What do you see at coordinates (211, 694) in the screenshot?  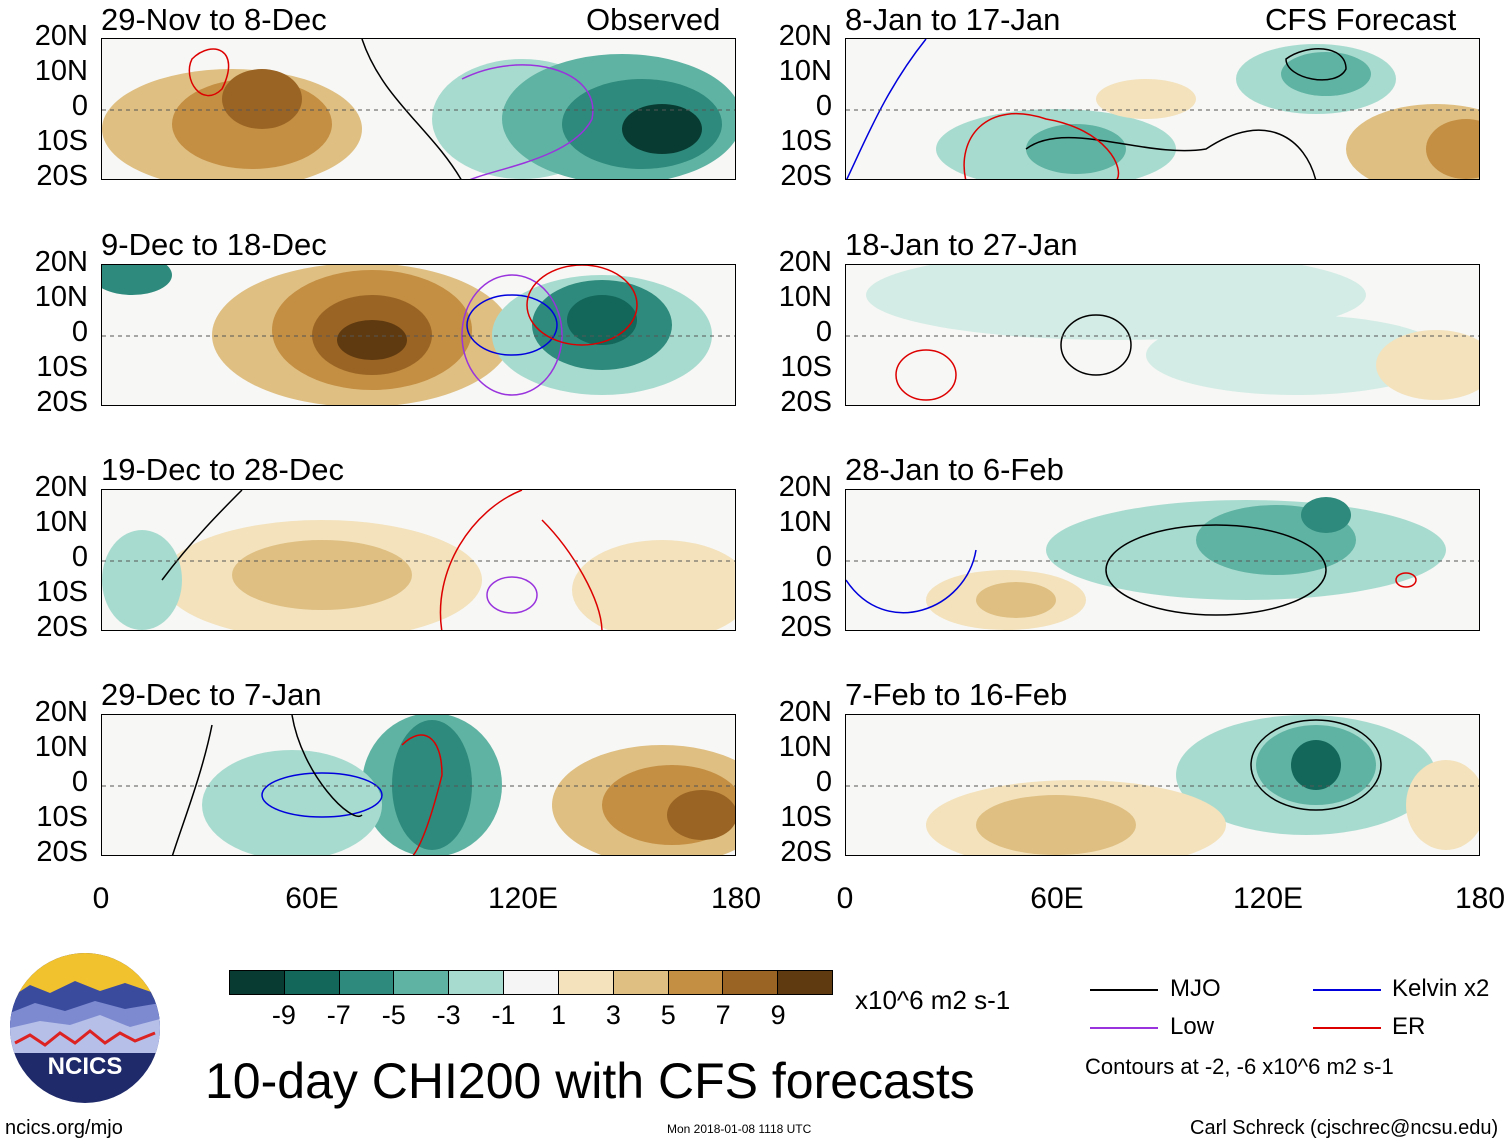 I see `panel-period-label: 29-Dec to 7-Jan` at bounding box center [211, 694].